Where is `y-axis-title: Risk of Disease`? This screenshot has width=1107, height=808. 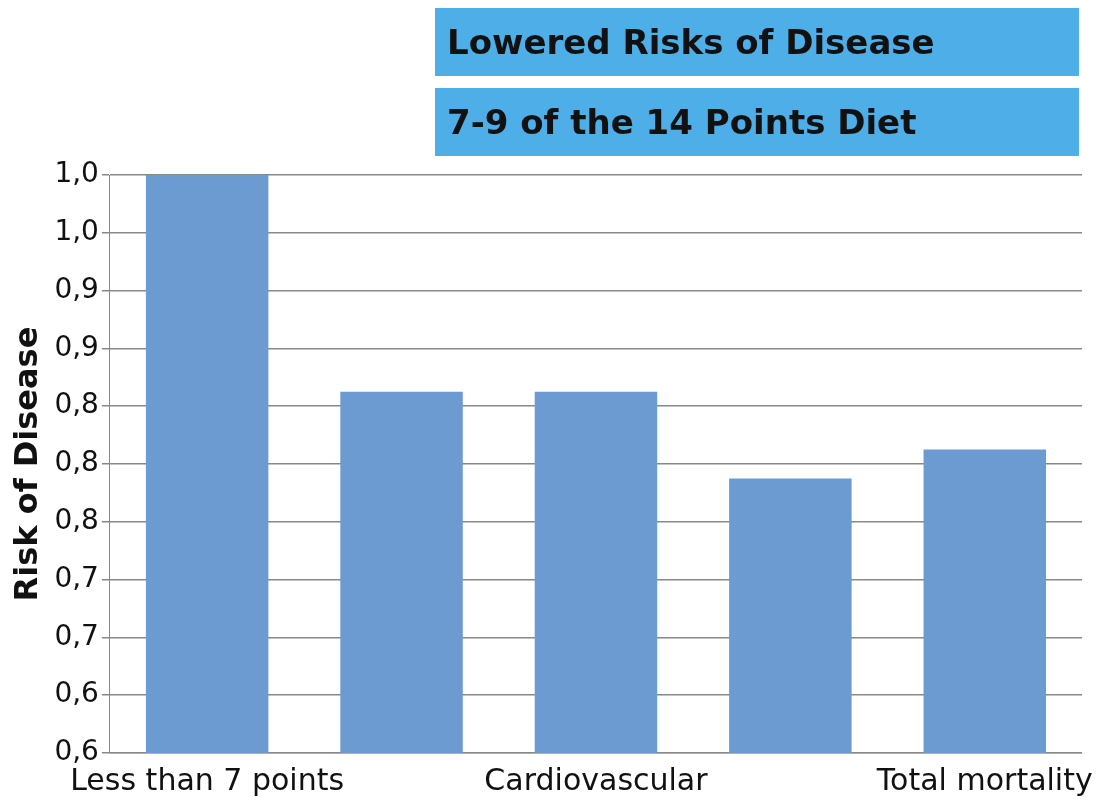
y-axis-title: Risk of Disease is located at coordinates (25, 464).